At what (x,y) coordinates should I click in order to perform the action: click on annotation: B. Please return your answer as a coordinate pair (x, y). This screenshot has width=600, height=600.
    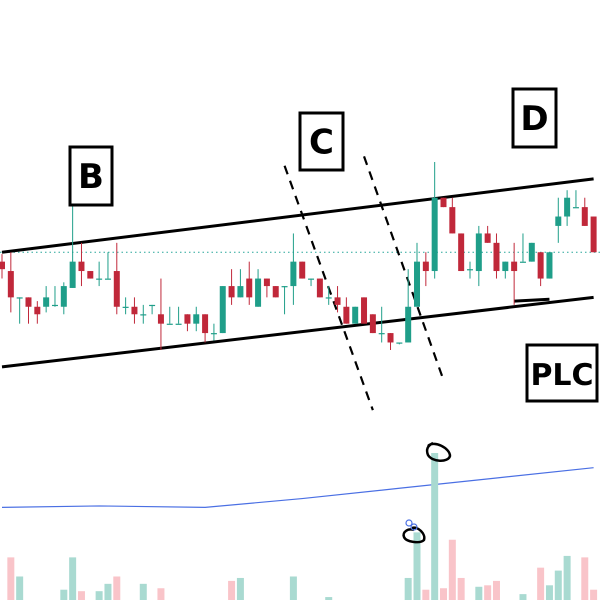
    Looking at the image, I should click on (91, 177).